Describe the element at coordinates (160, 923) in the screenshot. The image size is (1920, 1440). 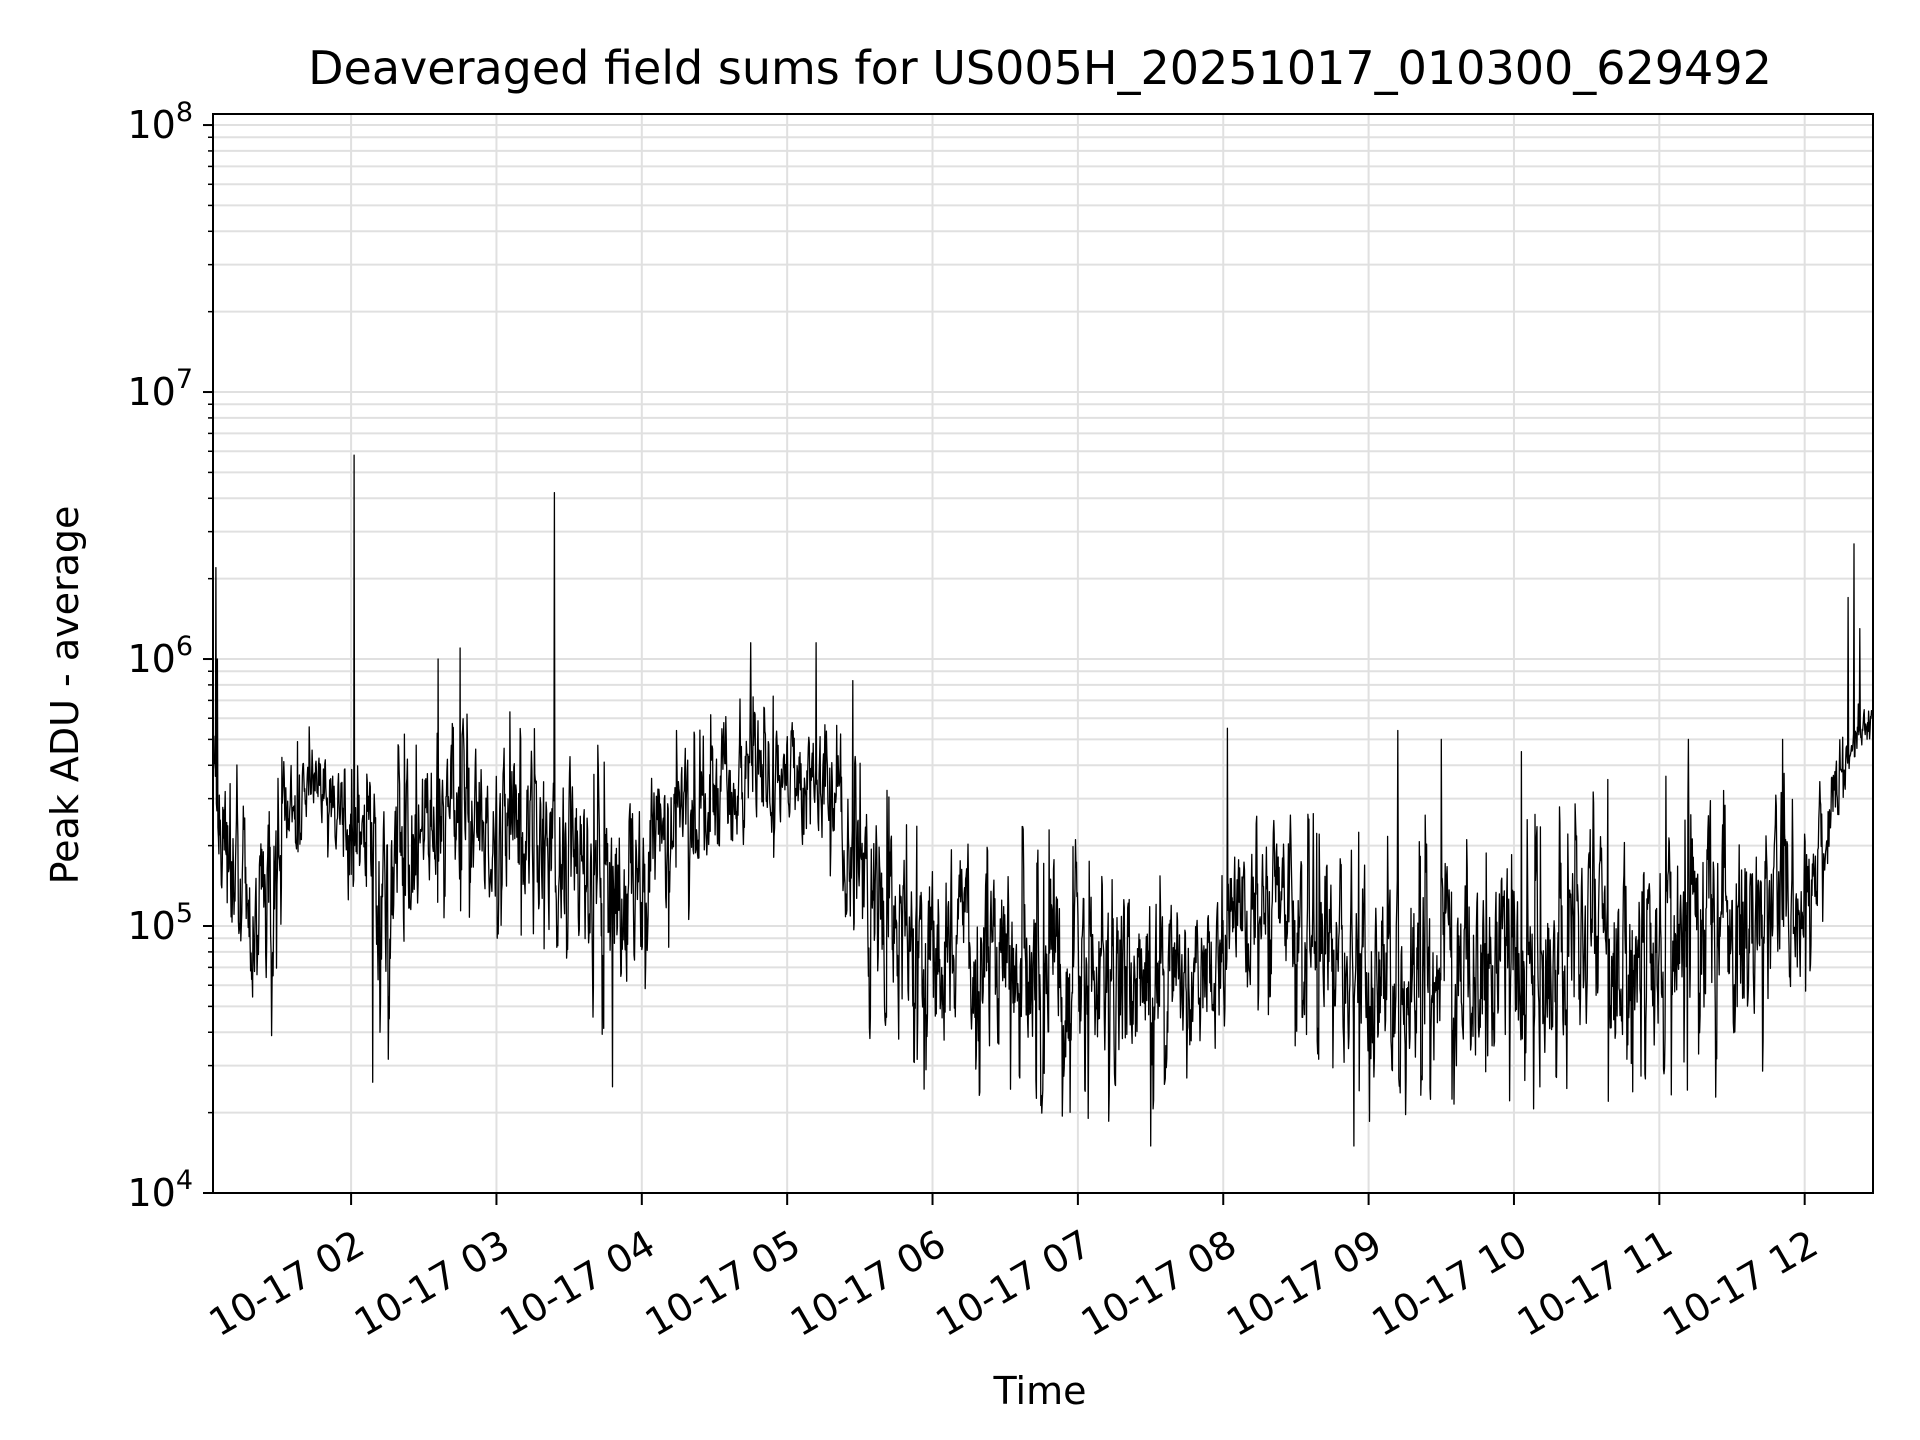
I see `y-tick-label: 105` at that location.